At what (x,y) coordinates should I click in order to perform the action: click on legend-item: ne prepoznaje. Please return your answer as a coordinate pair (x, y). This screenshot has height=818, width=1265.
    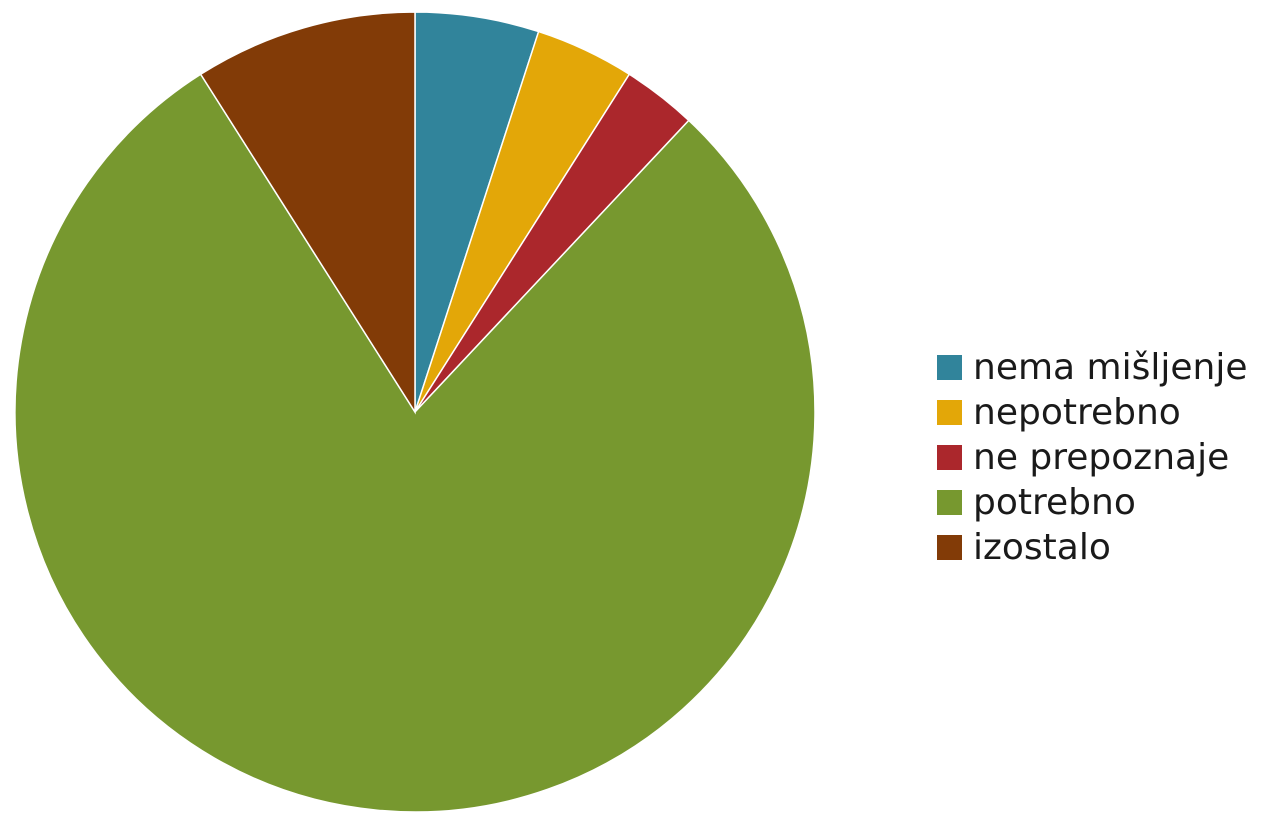
    Looking at the image, I should click on (1097, 457).